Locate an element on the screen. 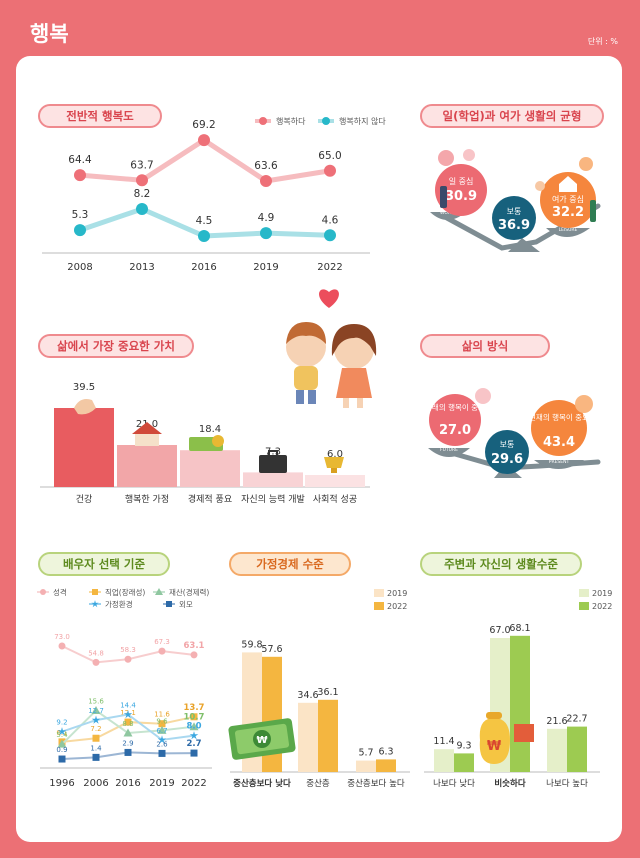 This screenshot has height=858, width=640. x-tick-label: 나보다 높다 is located at coordinates (567, 784).